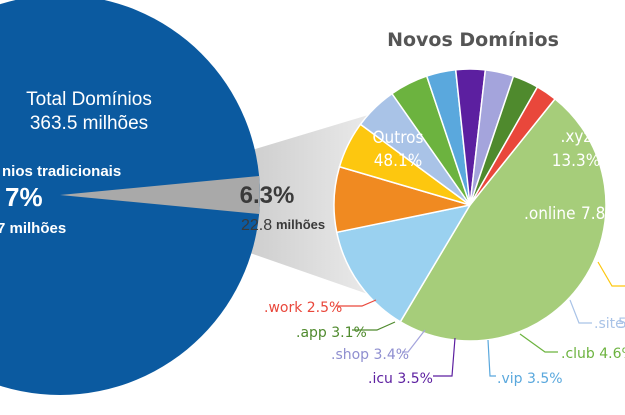  I want to click on total-value: 363.5 milhões, so click(89, 123).